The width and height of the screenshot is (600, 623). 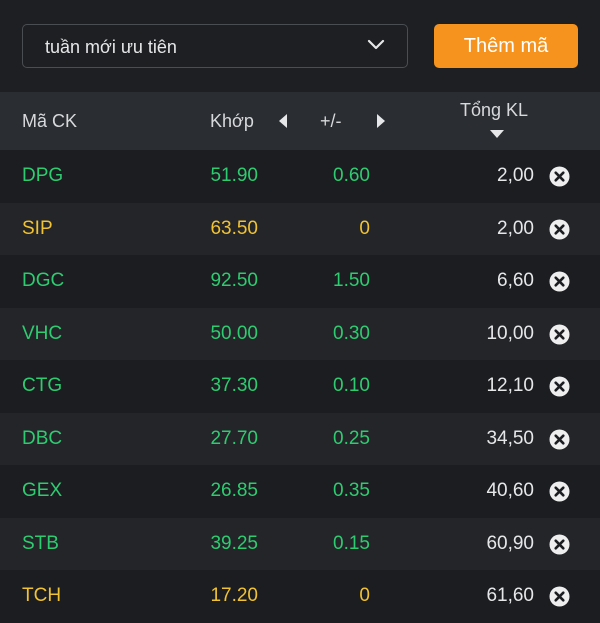 I want to click on table-row: CTG 37.30 0.10 12,10, so click(x=300, y=386).